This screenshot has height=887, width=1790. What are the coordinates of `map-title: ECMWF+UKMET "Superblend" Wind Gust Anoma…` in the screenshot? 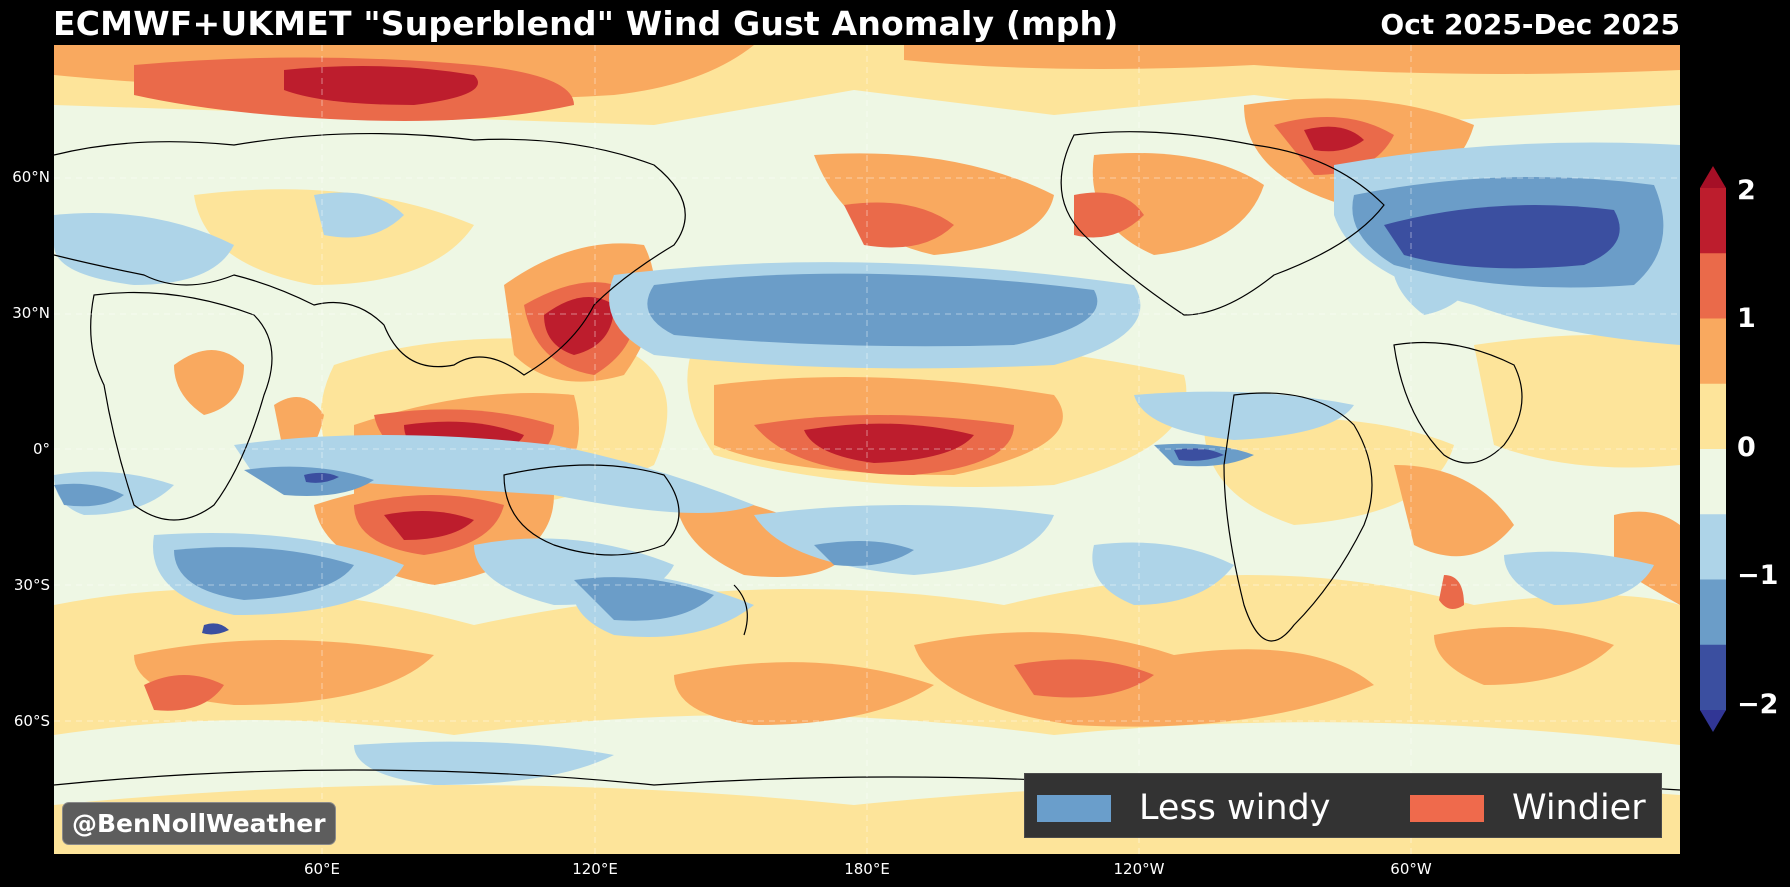 It's located at (586, 23).